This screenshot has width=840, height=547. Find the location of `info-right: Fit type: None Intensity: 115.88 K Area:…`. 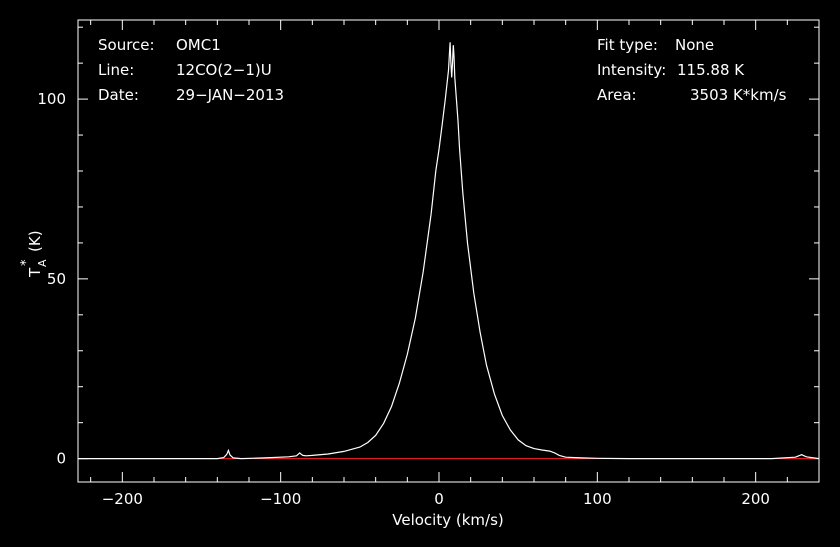

info-right: Fit type: None Intensity: 115.88 K Area:… is located at coordinates (692, 70).